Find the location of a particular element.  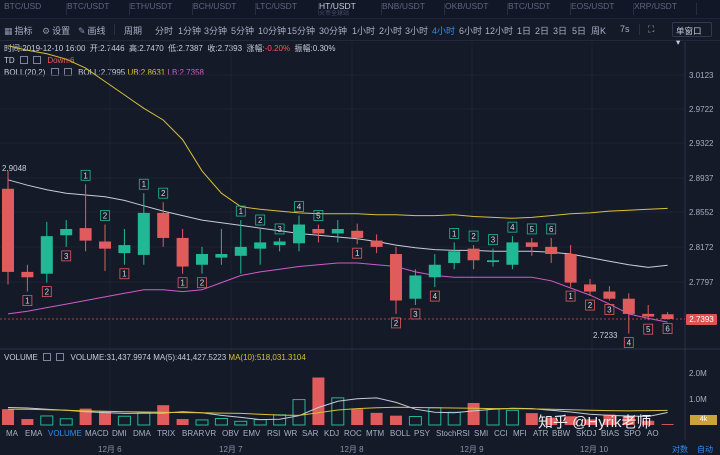

period-11: 6小时 is located at coordinates (471, 31).